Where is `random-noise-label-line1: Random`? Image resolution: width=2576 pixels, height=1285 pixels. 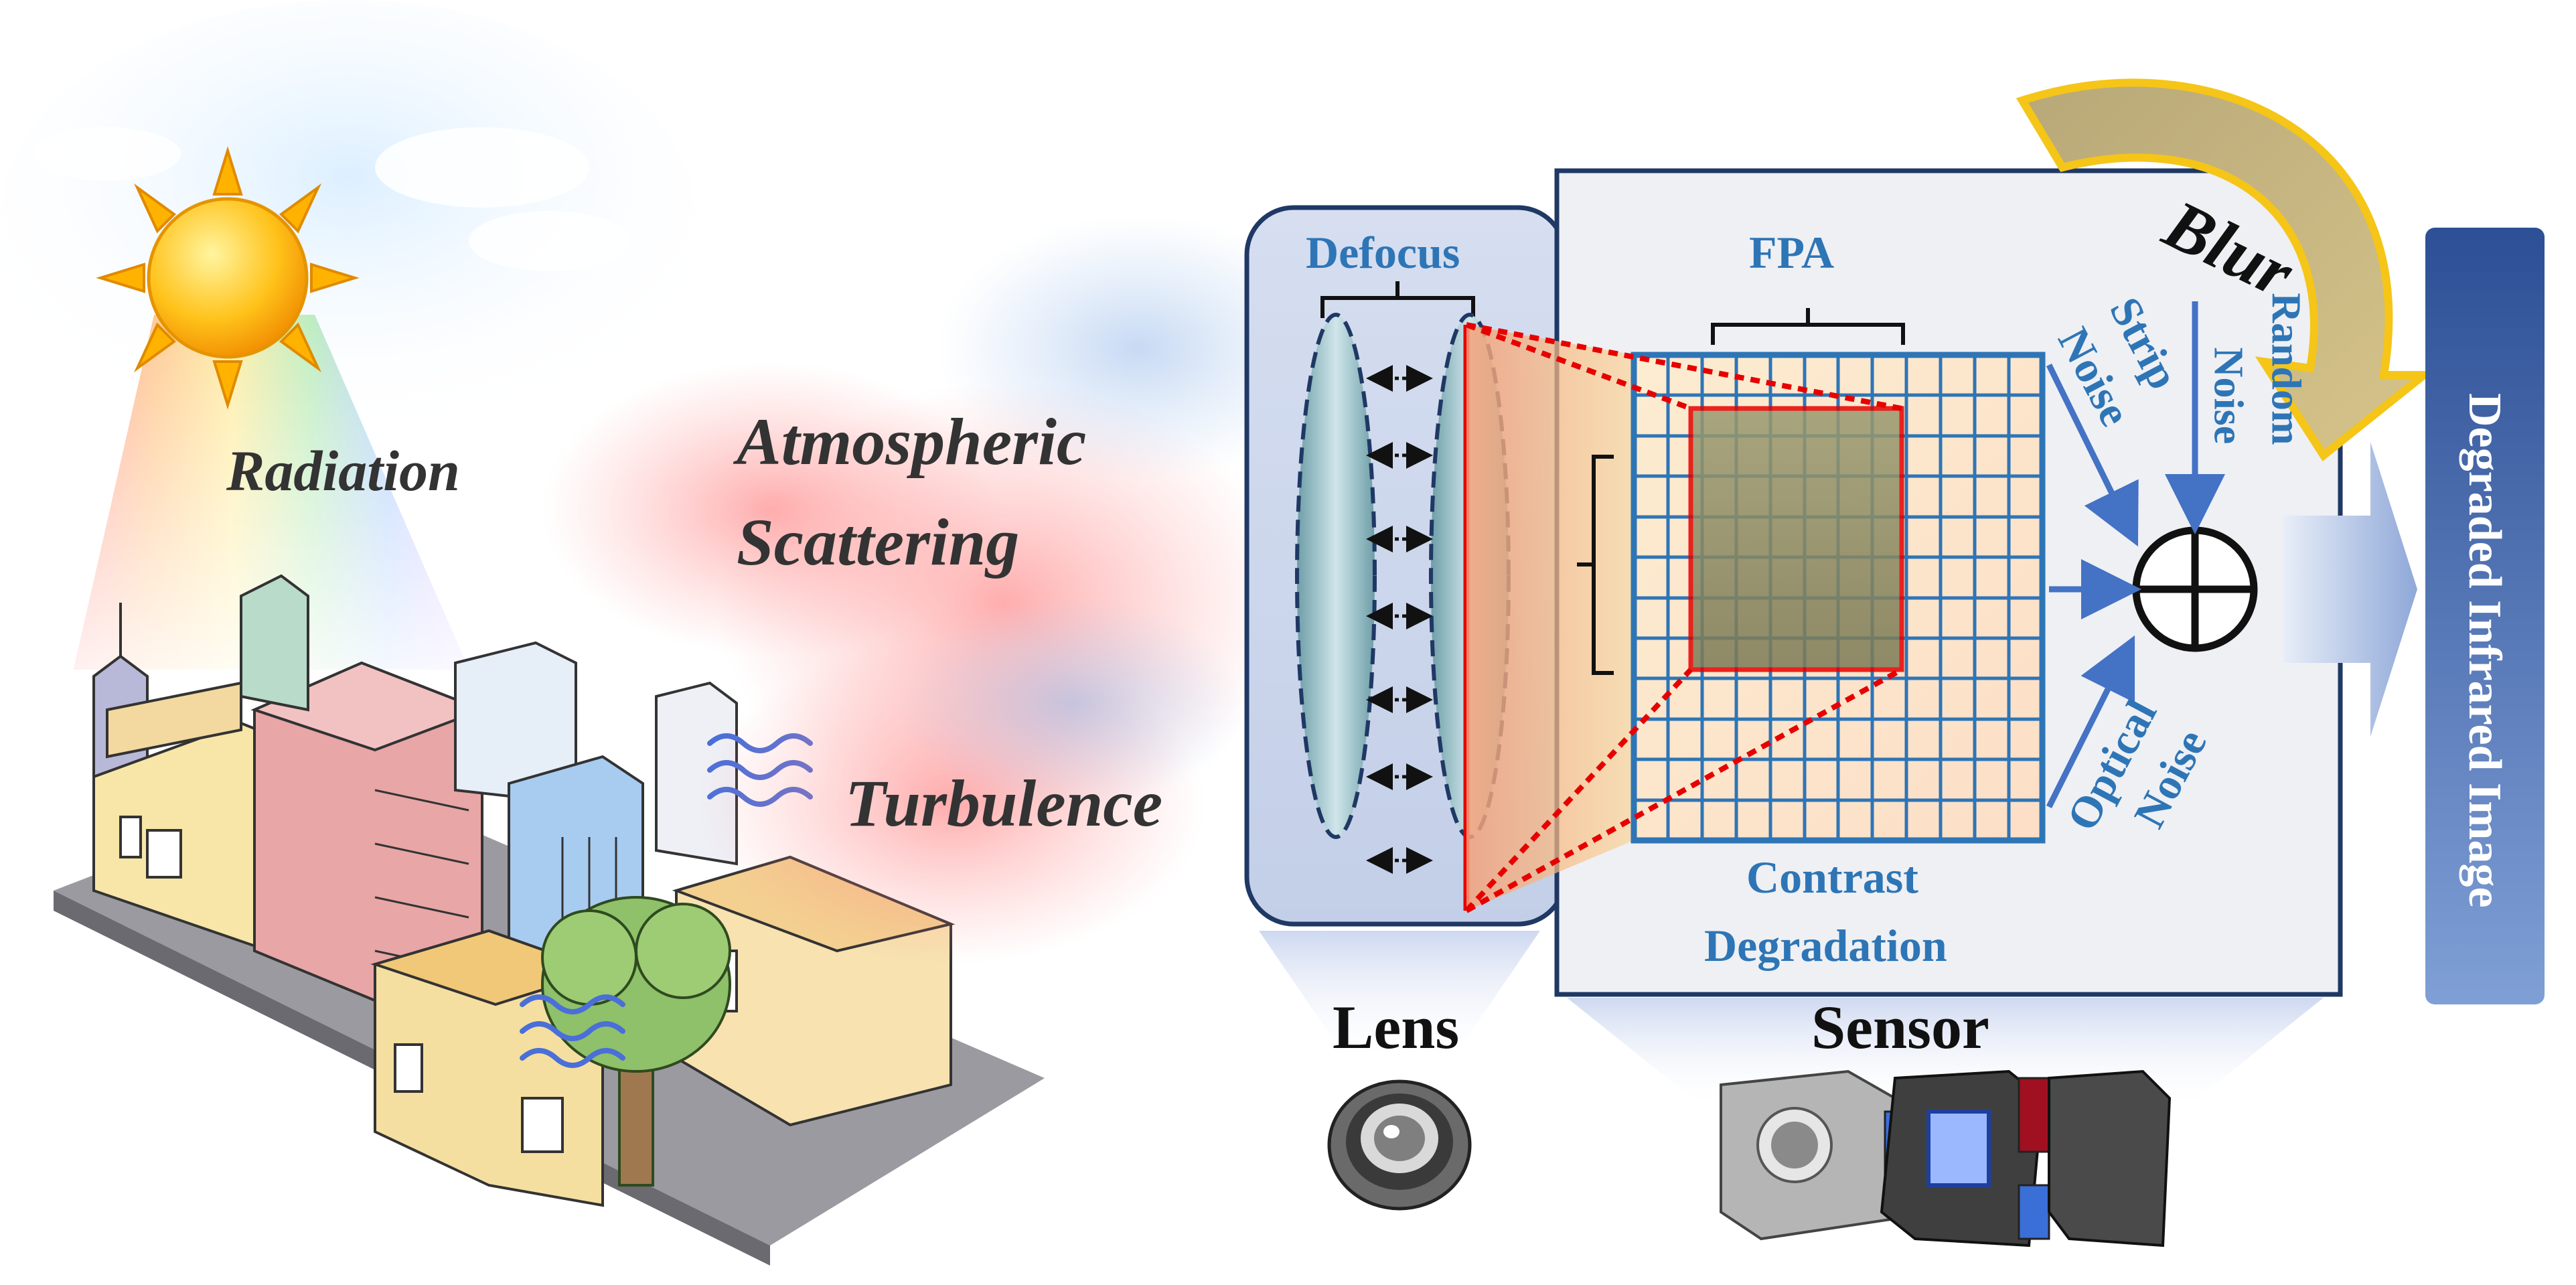 random-noise-label-line1: Random is located at coordinates (2286, 369).